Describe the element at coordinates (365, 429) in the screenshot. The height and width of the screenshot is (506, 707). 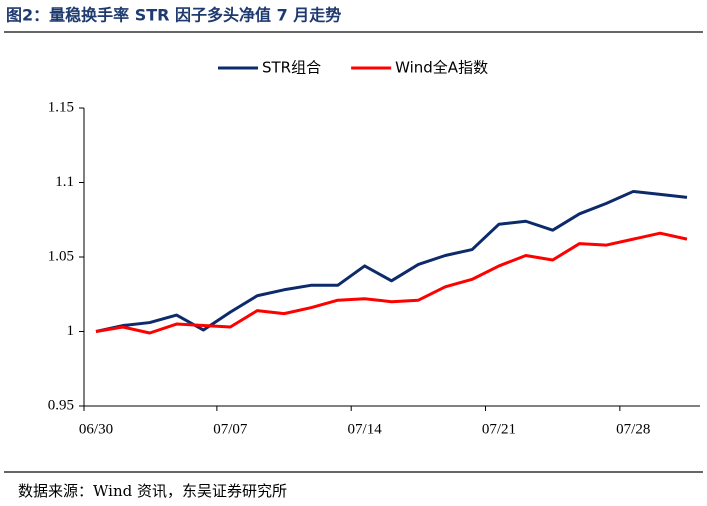
I see `x-tick-label: 07/14` at that location.